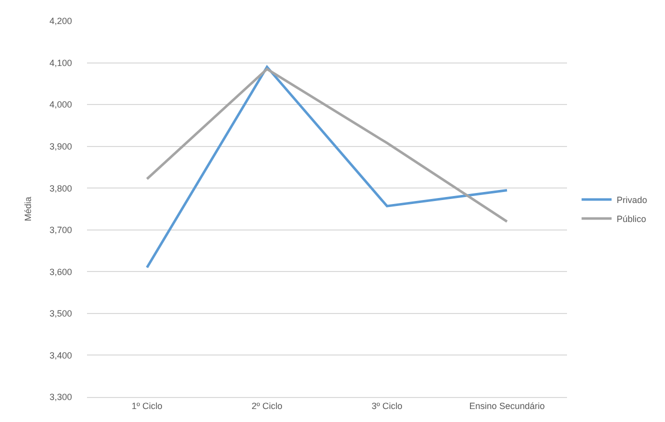 This screenshot has height=422, width=665. What do you see at coordinates (60, 230) in the screenshot?
I see `y-tick-label: 3,700` at bounding box center [60, 230].